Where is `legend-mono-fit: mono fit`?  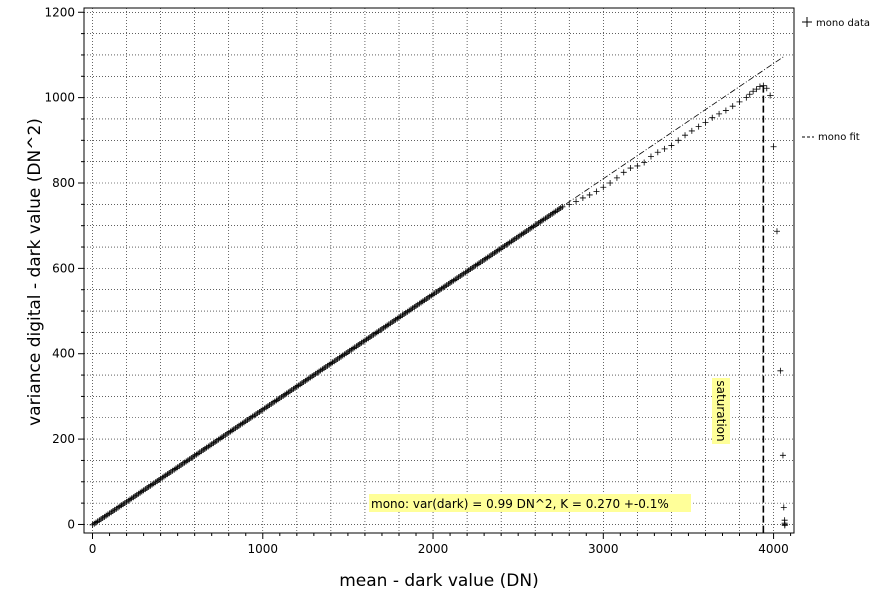
legend-mono-fit: mono fit is located at coordinates (831, 137).